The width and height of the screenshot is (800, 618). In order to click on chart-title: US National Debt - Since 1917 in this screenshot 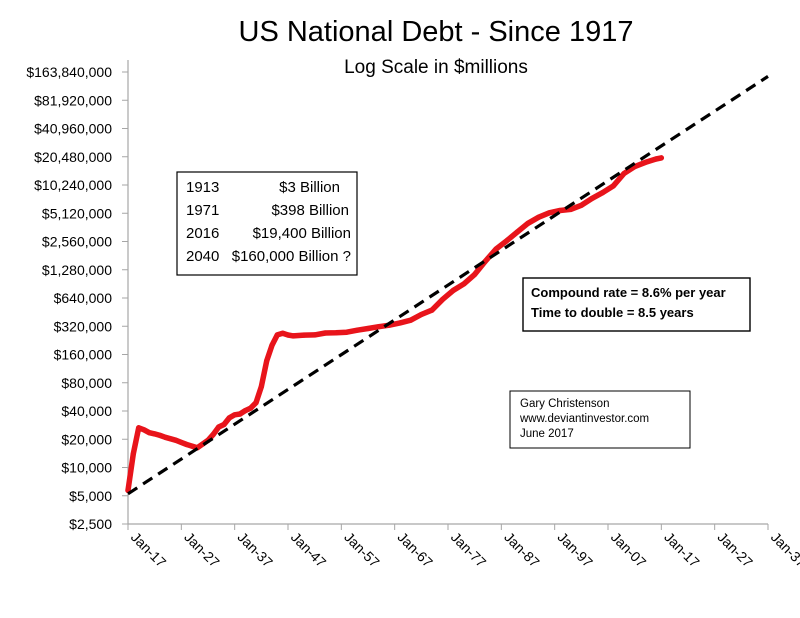, I will do `click(436, 32)`.